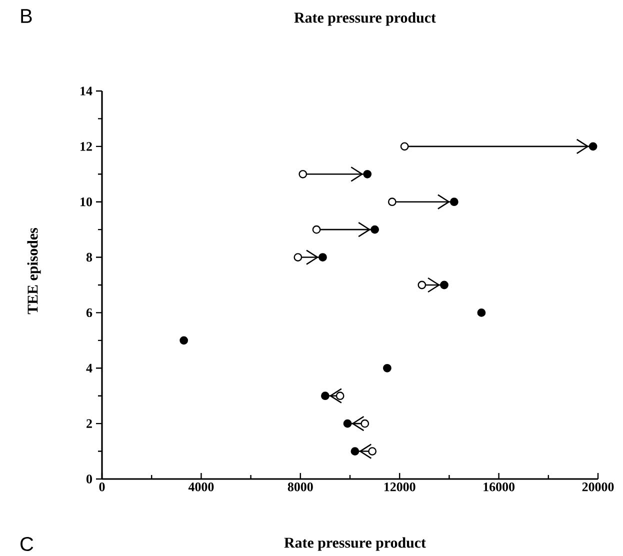  I want to click on text: B, so click(26, 16).